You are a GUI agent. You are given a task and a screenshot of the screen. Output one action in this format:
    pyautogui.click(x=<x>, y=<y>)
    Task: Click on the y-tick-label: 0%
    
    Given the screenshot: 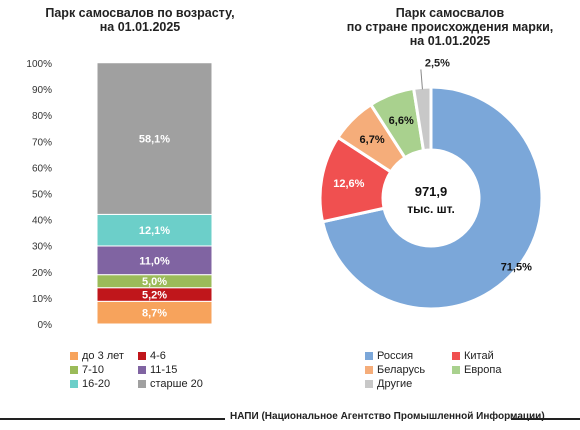 What is the action you would take?
    pyautogui.click(x=45, y=325)
    